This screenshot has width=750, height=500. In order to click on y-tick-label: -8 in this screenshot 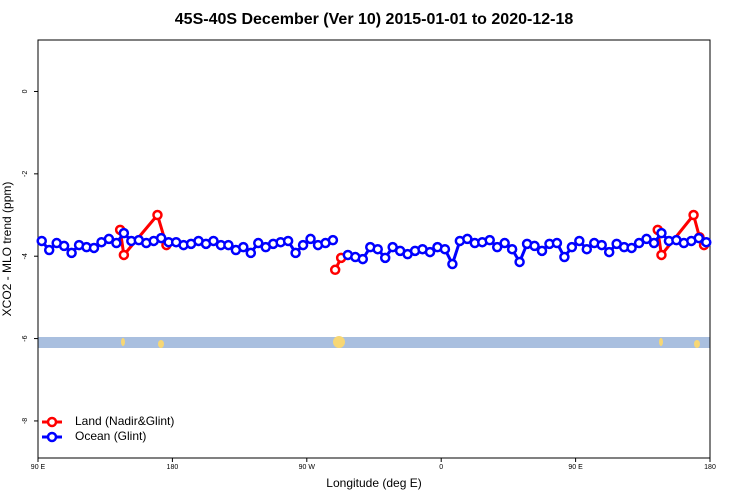, I will do `click(25, 421)`.